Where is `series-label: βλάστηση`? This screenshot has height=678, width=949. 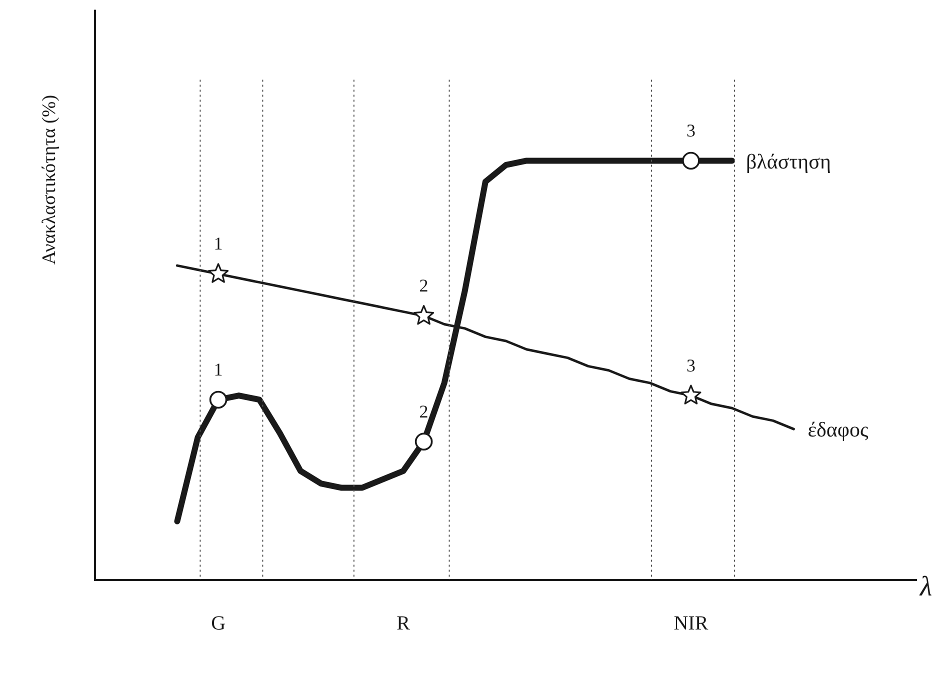
series-label: βλάστηση is located at coordinates (788, 161).